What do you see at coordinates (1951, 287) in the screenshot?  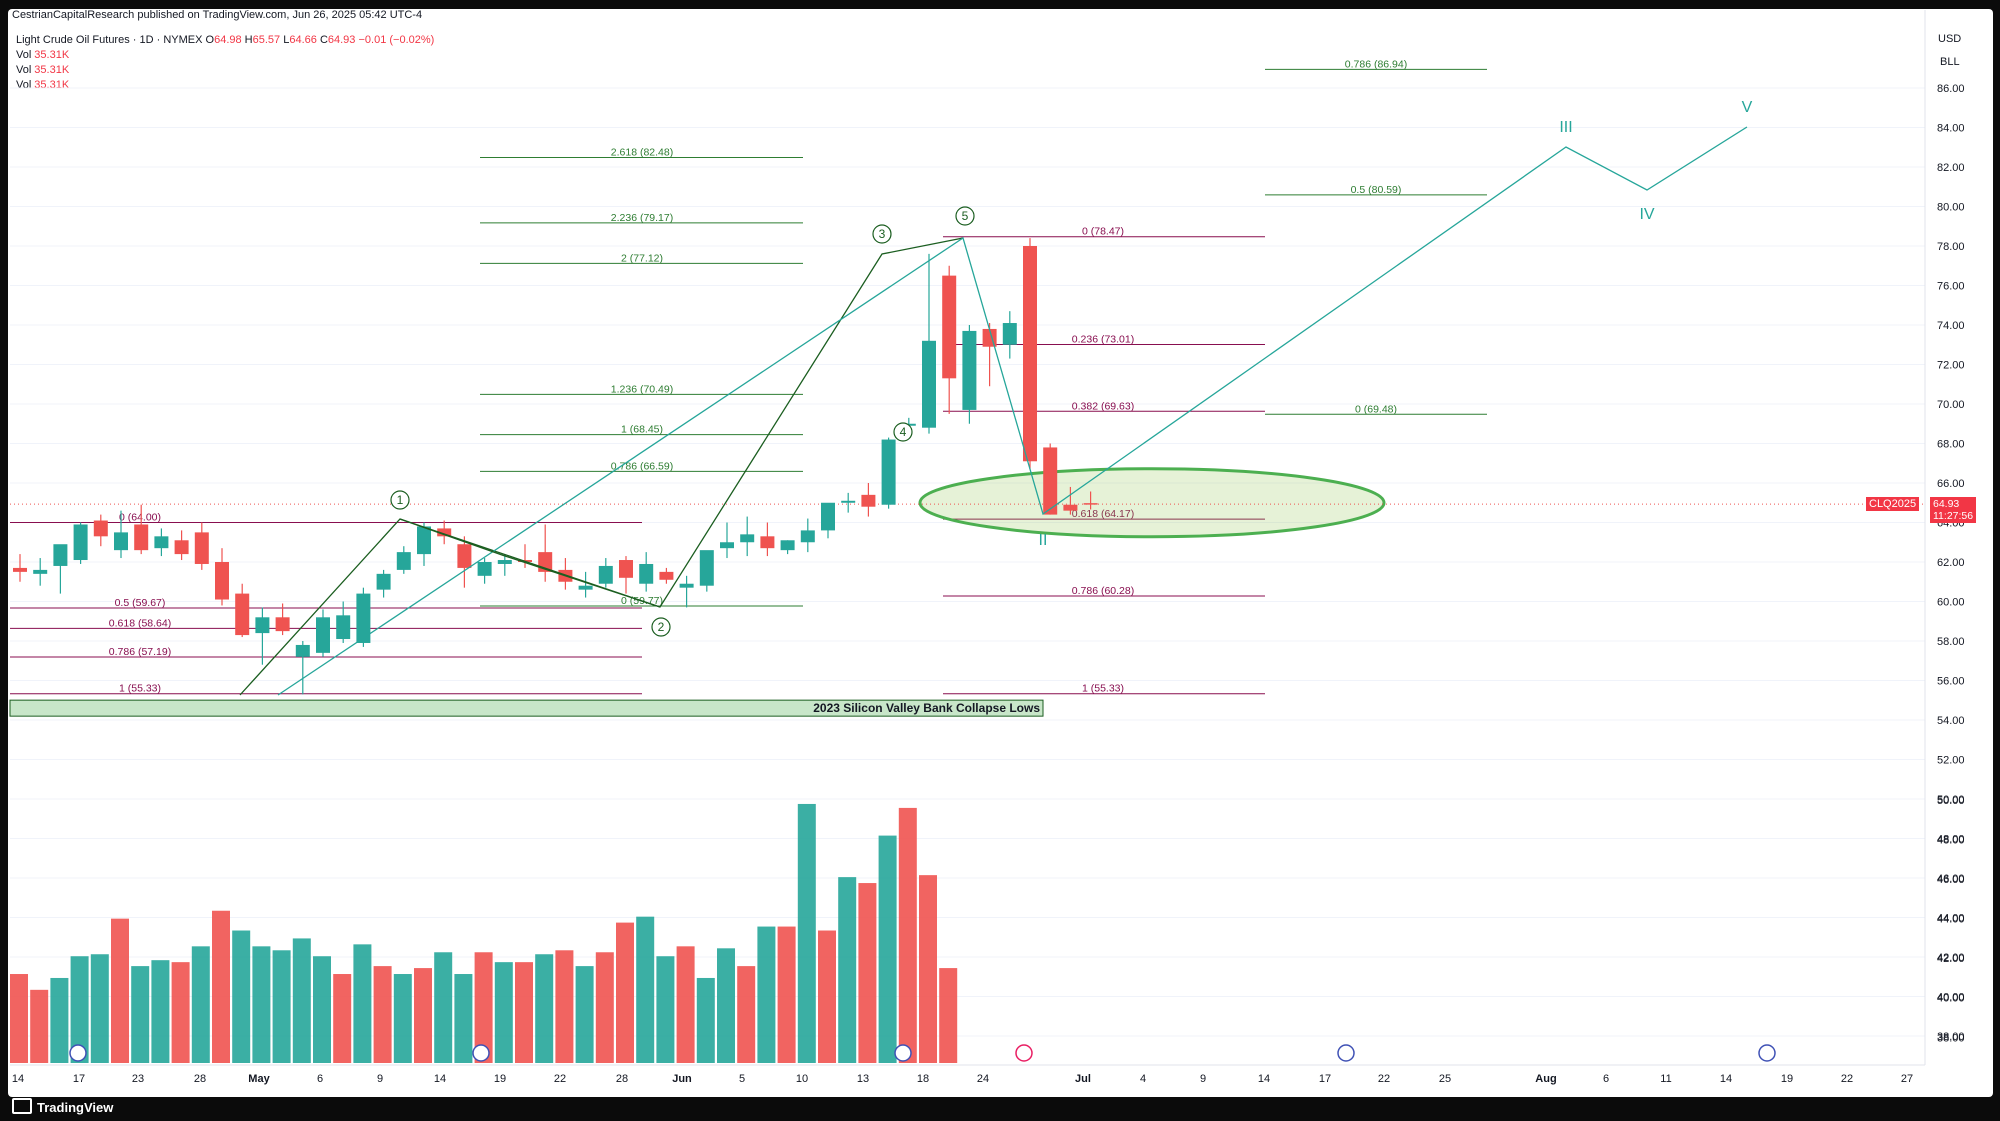 I see `price-tick: 76.00` at bounding box center [1951, 287].